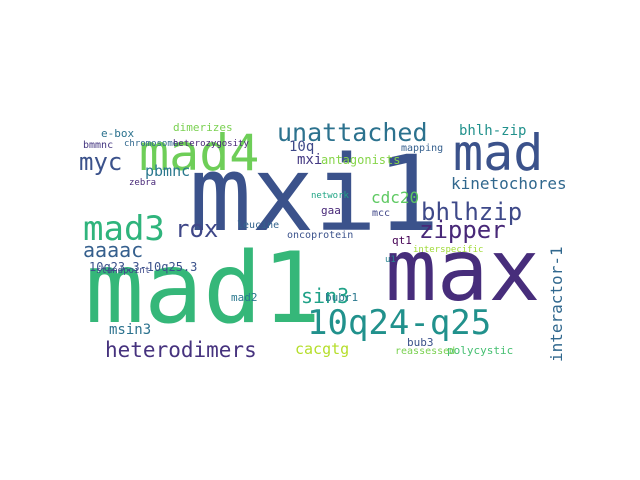 The height and width of the screenshot is (480, 640). What do you see at coordinates (151, 144) in the screenshot?
I see `cloud-word: chromosome` at bounding box center [151, 144].